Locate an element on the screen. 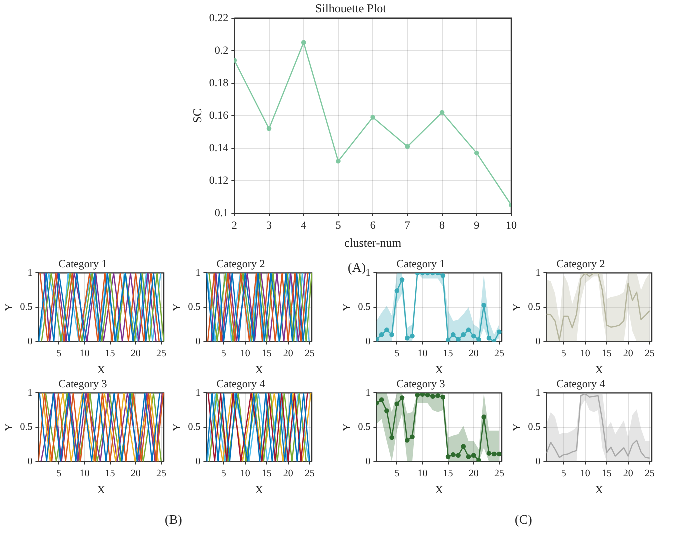 The image size is (685, 534). y-tick-label: 0.1 is located at coordinates (221, 213).